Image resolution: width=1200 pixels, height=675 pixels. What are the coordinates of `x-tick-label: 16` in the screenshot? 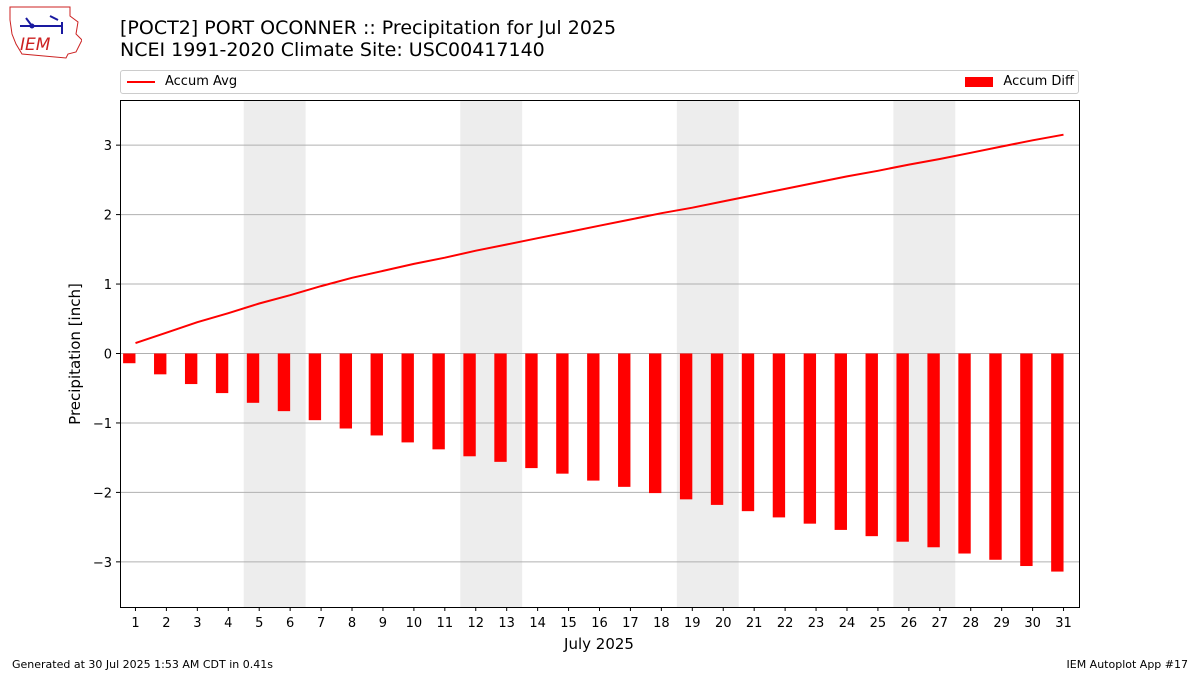 It's located at (599, 623).